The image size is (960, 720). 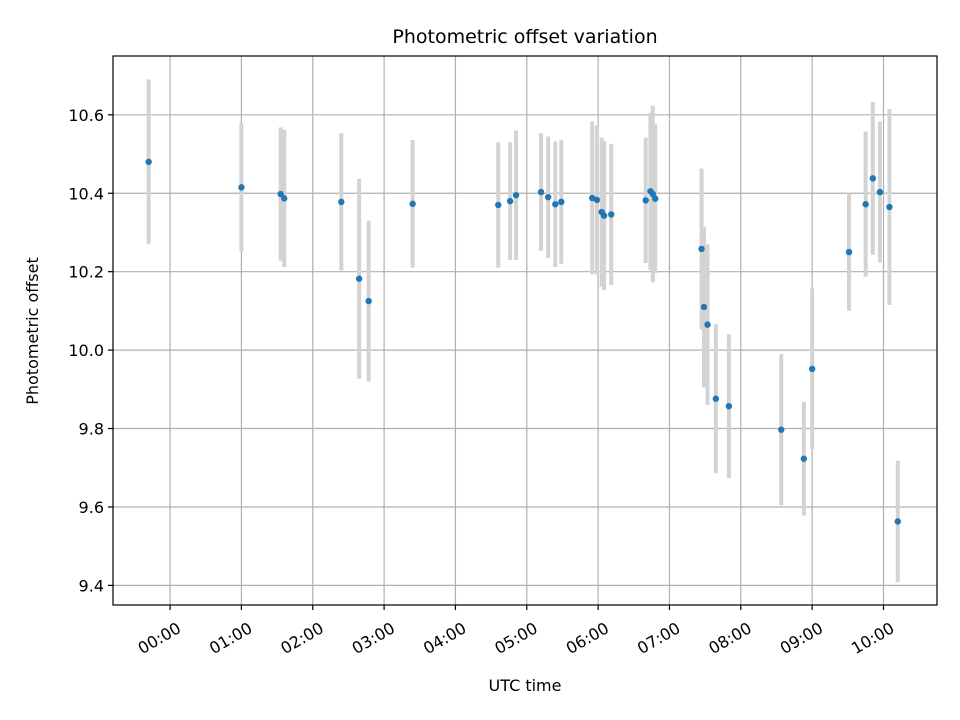 What do you see at coordinates (729, 638) in the screenshot?
I see `x-tick-label: 08:00` at bounding box center [729, 638].